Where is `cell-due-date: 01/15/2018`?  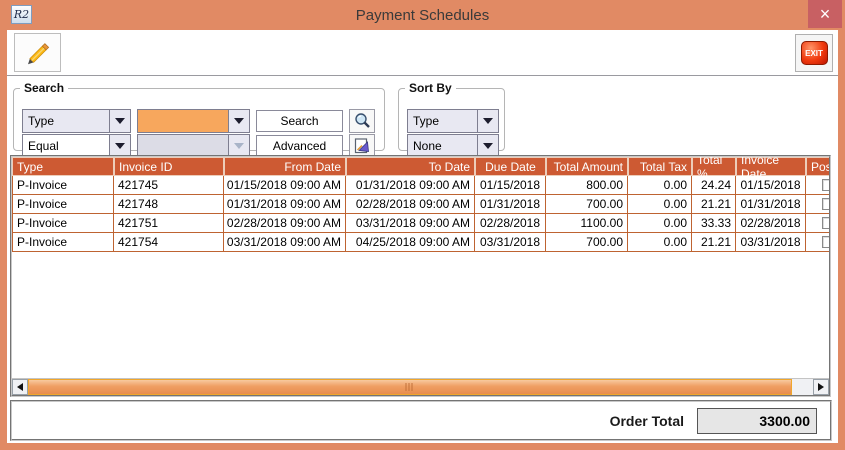
cell-due-date: 01/15/2018 is located at coordinates (510, 185).